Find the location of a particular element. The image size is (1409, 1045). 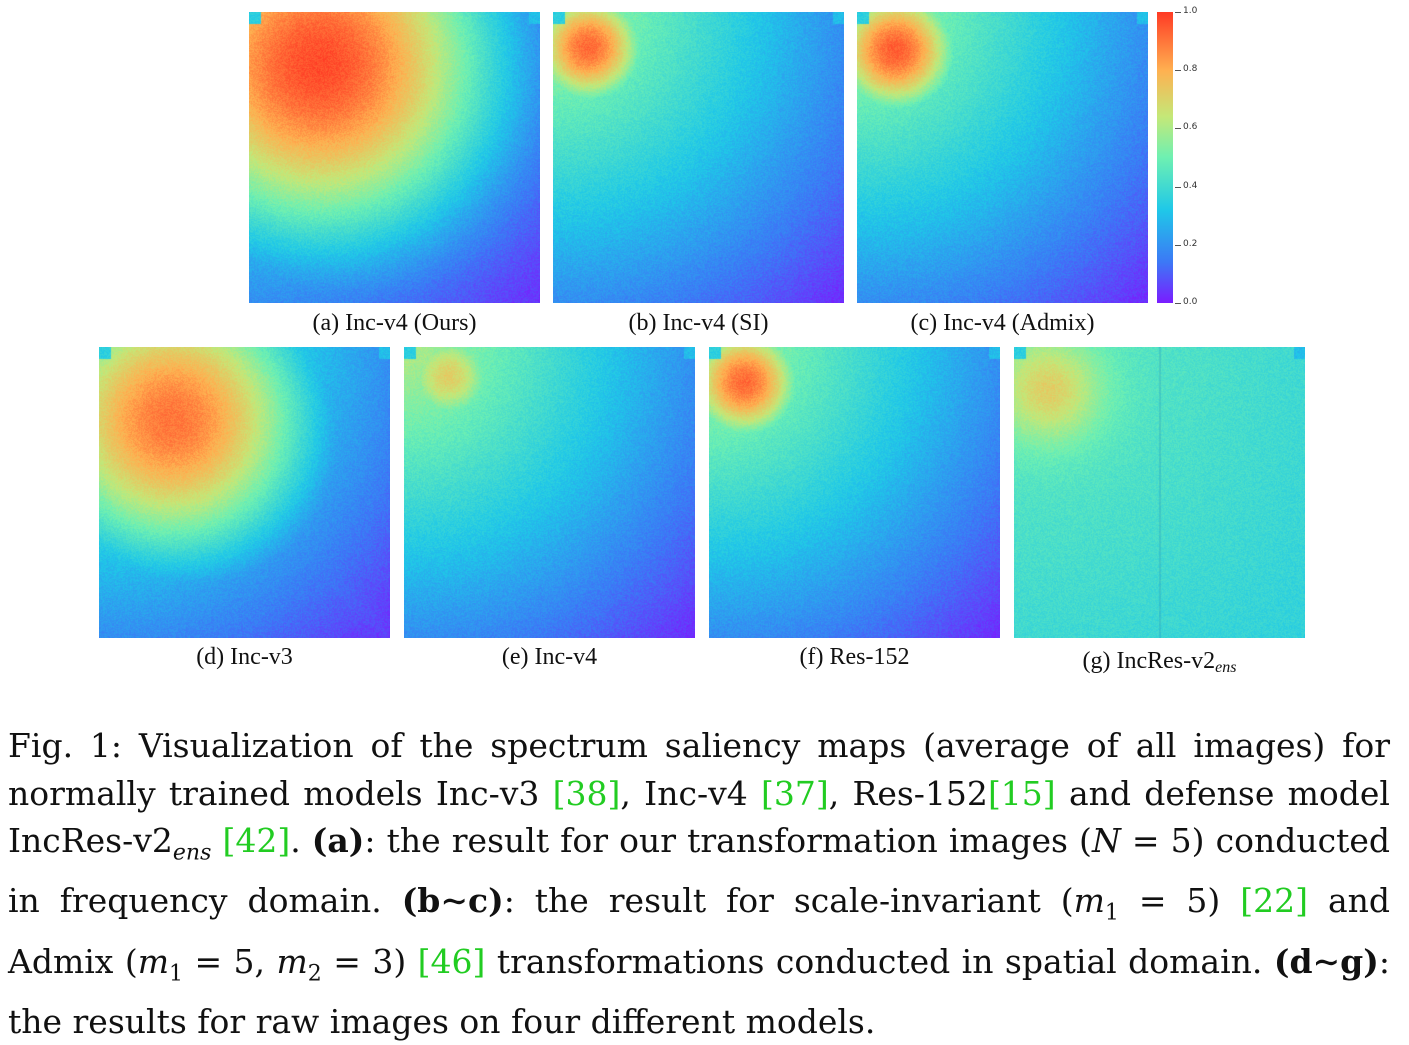

colorbar-tick-label: 0.4 is located at coordinates (1190, 185).